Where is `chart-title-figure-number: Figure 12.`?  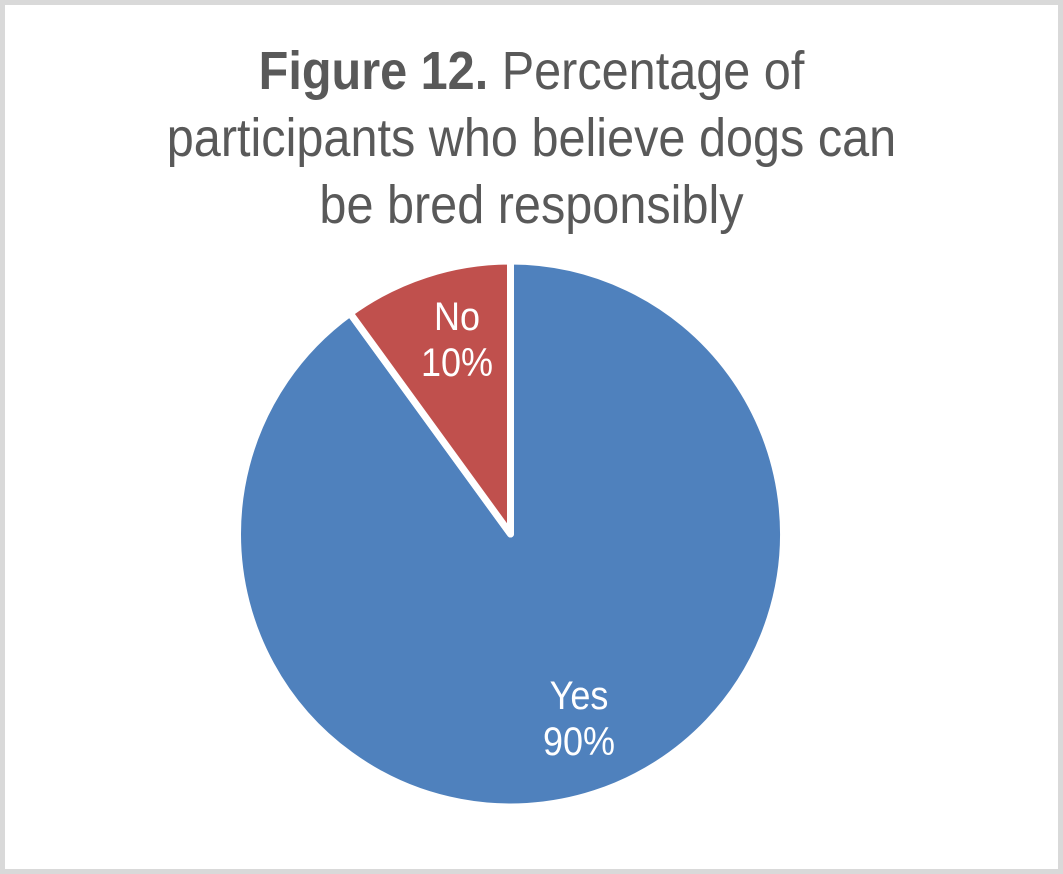 chart-title-figure-number: Figure 12. is located at coordinates (373, 71).